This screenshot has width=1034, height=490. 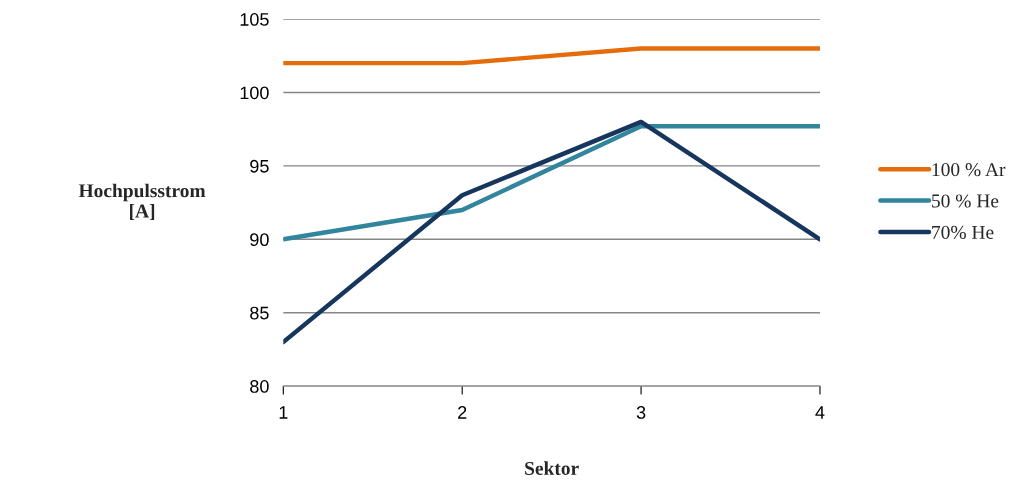 I want to click on y-tick-label: 85, so click(x=259, y=313).